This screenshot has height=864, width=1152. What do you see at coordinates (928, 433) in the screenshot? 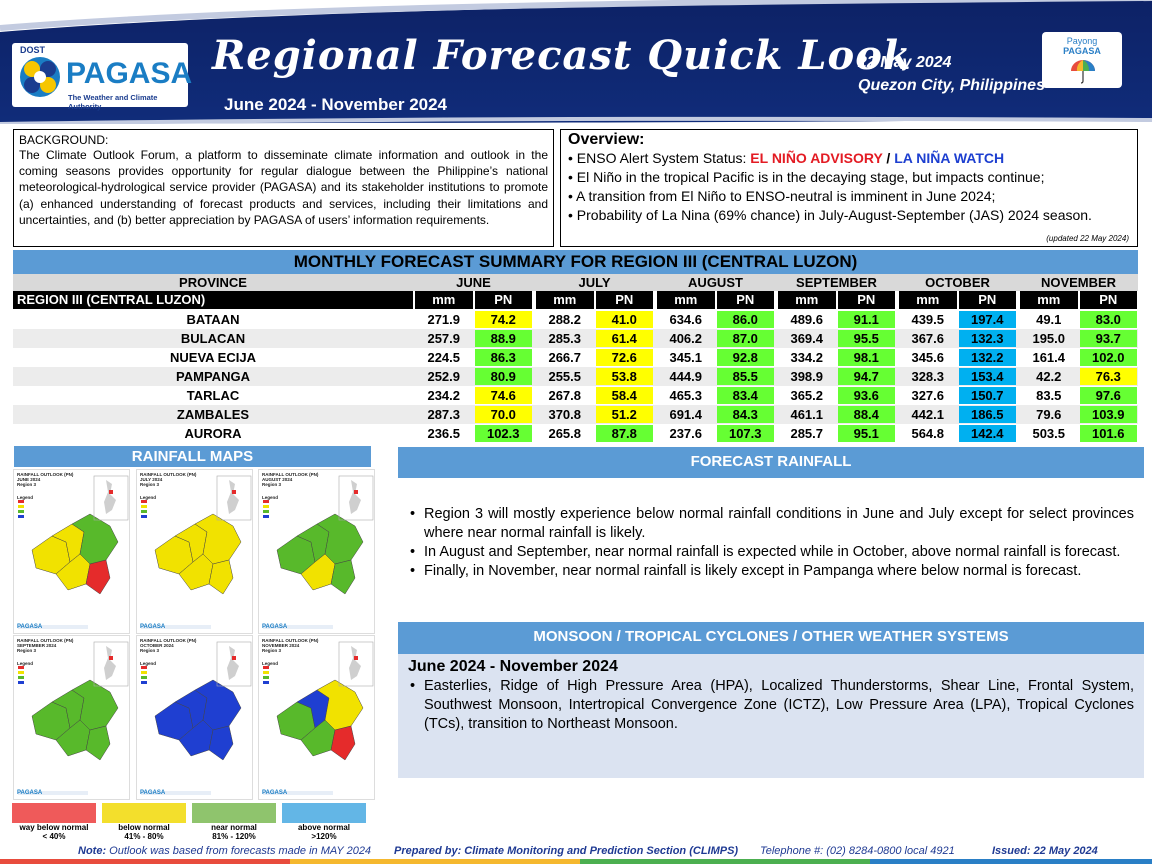
I see `rainfall-mm: 564.8` at bounding box center [928, 433].